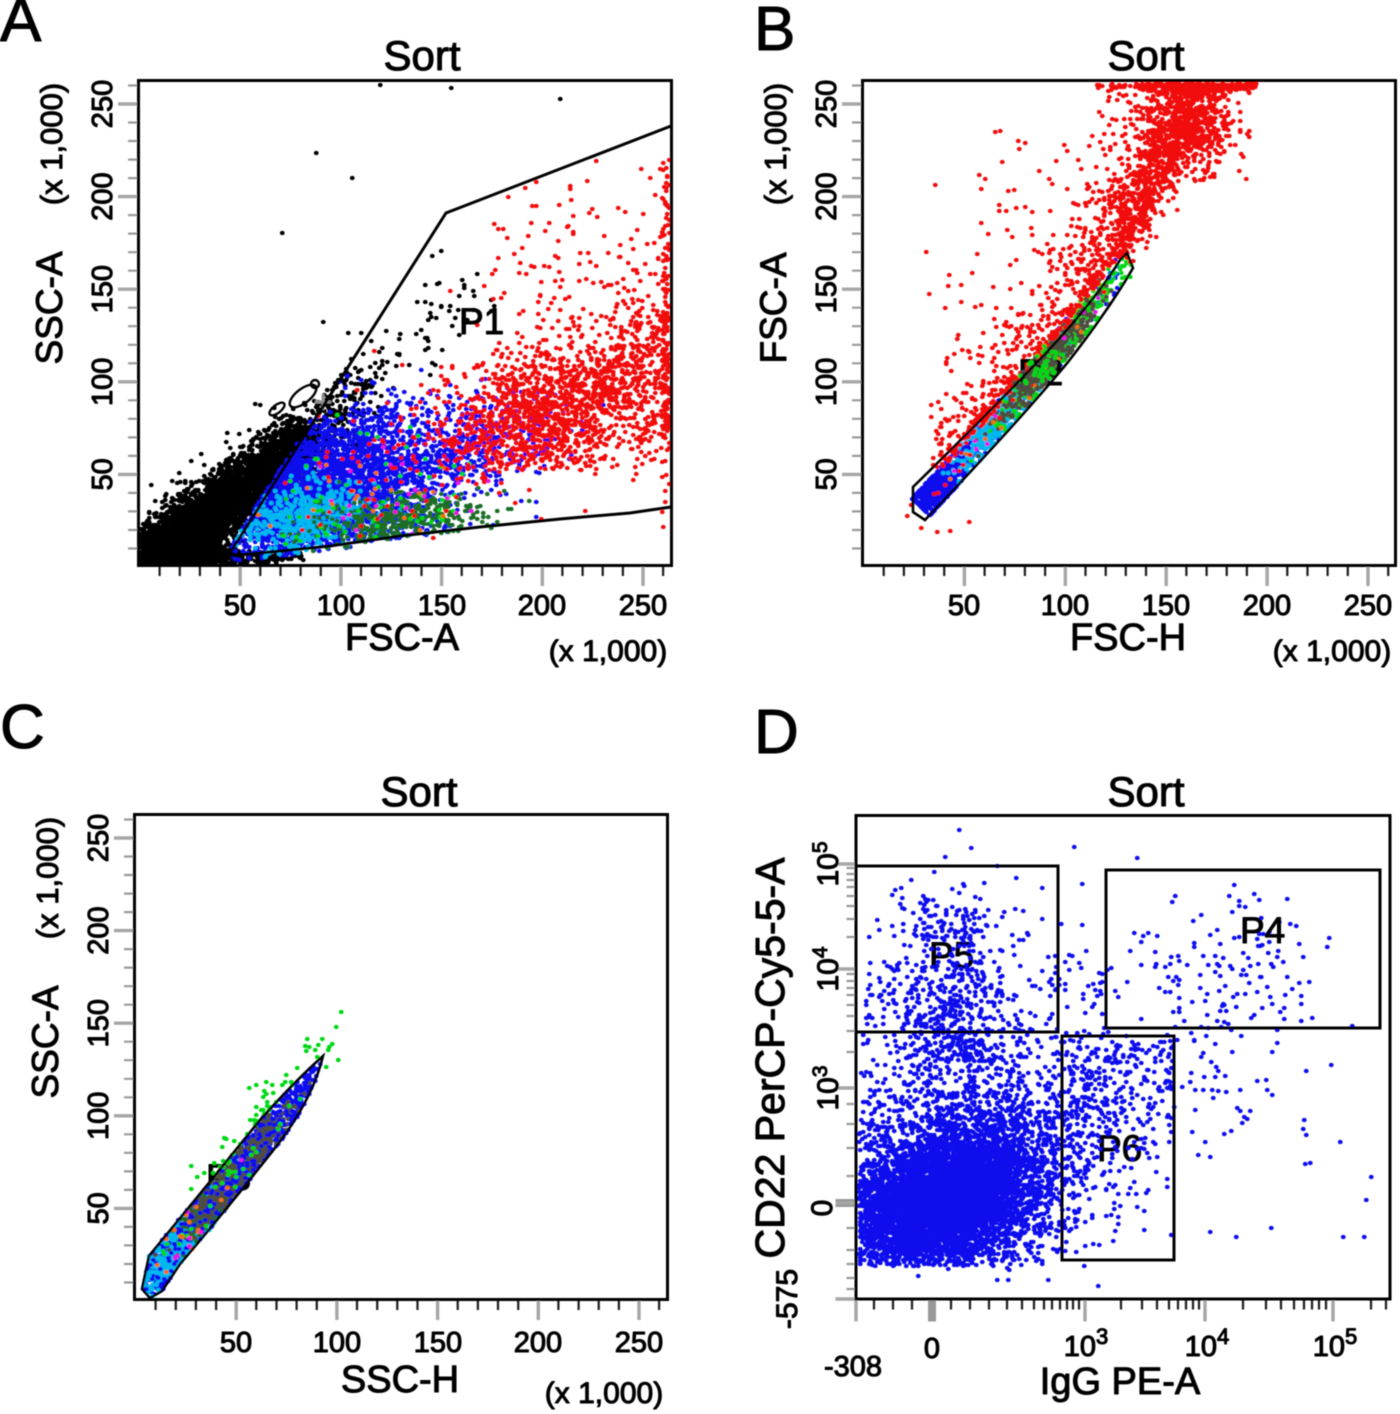  I want to click on svg-text: -575, so click(787, 1299).